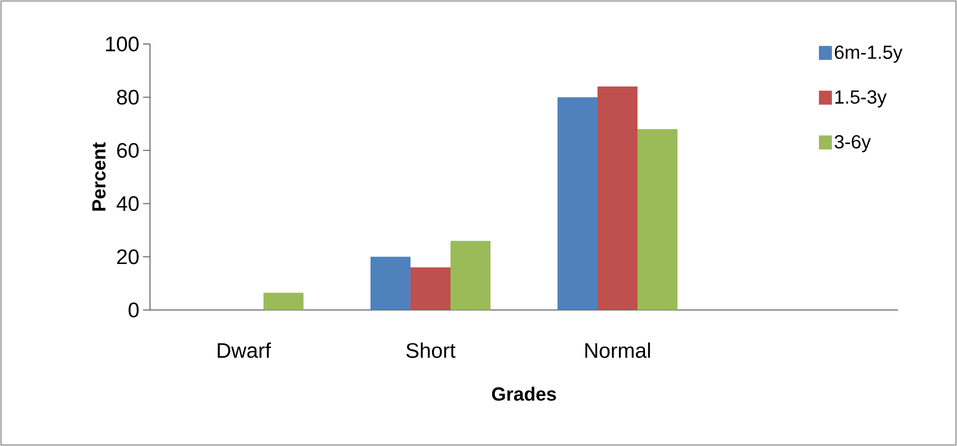 The width and height of the screenshot is (957, 446). Describe the element at coordinates (524, 393) in the screenshot. I see `x-axis-title: Grades` at that location.